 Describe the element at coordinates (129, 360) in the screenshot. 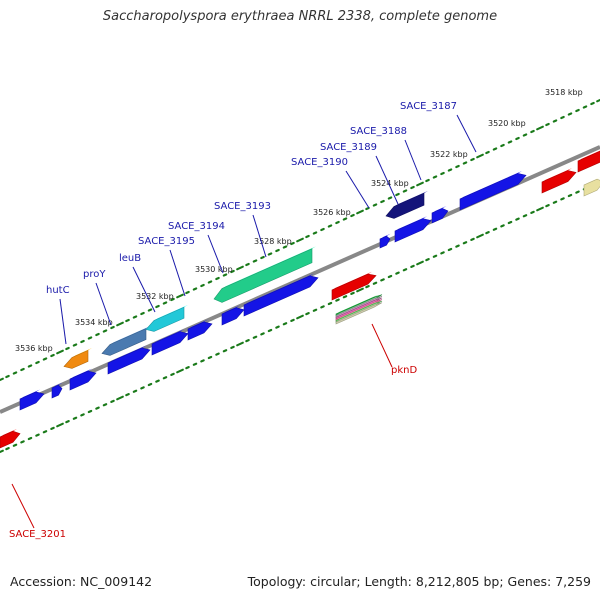

I see `gene-block-leuB` at that location.